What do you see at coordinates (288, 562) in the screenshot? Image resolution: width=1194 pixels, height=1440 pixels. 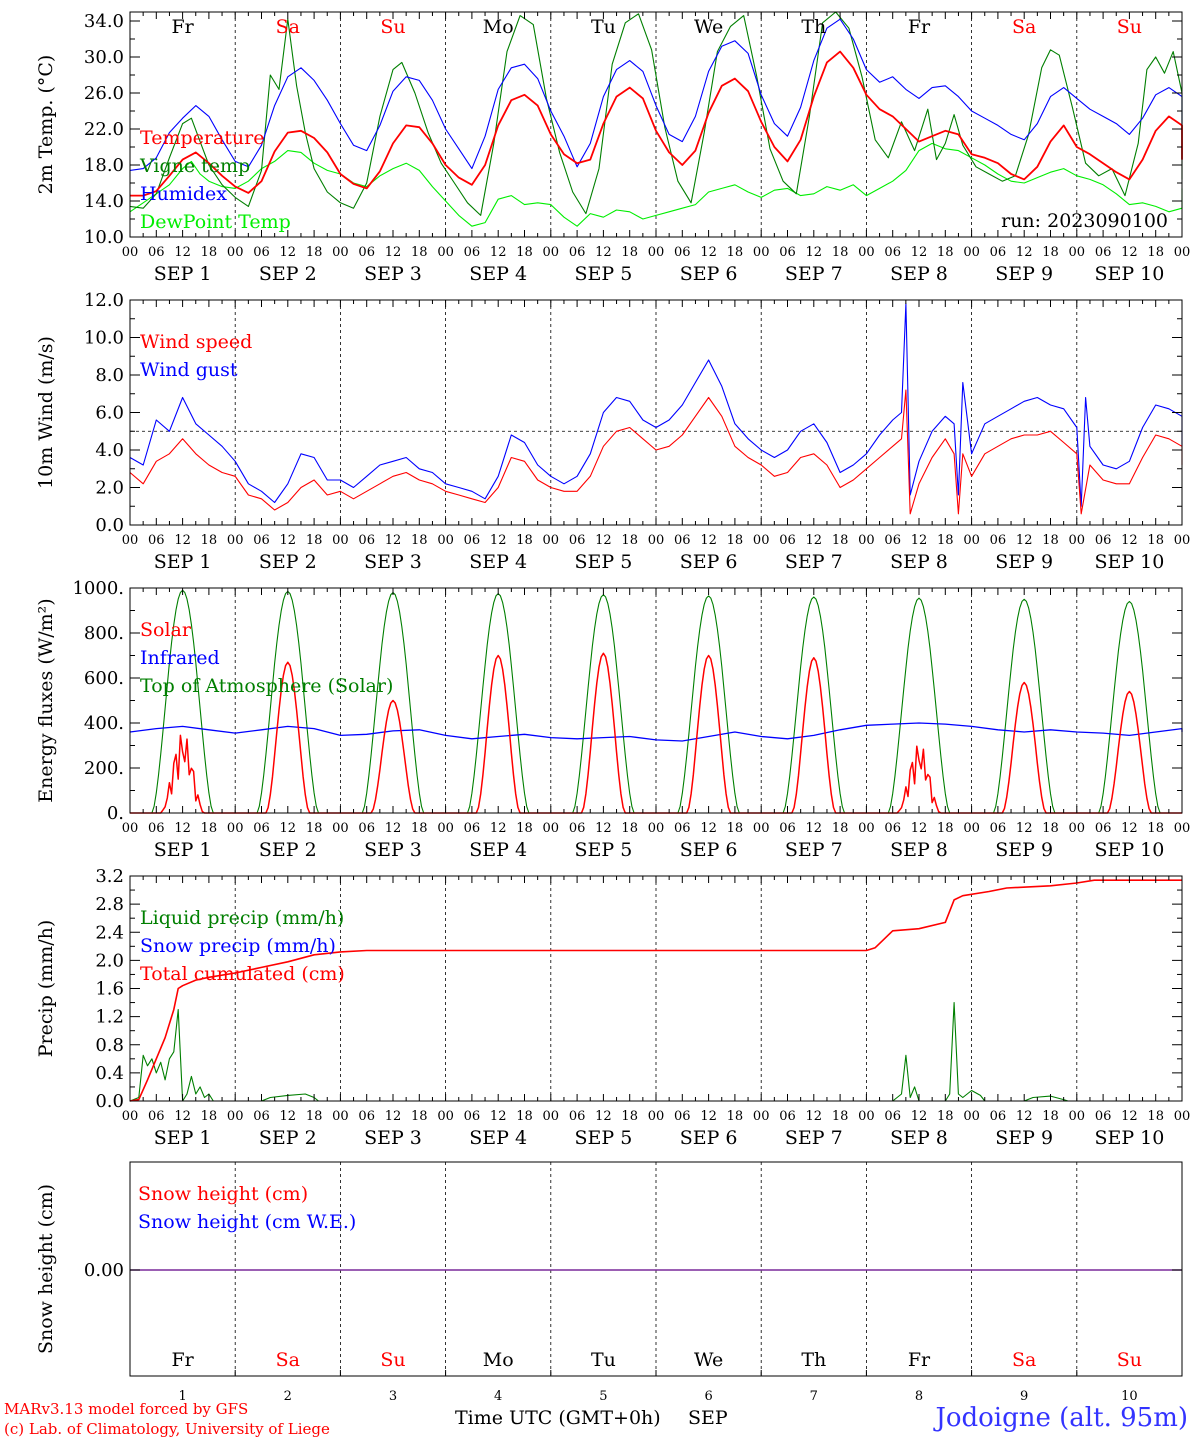 I see `date-label: SEP 2` at bounding box center [288, 562].